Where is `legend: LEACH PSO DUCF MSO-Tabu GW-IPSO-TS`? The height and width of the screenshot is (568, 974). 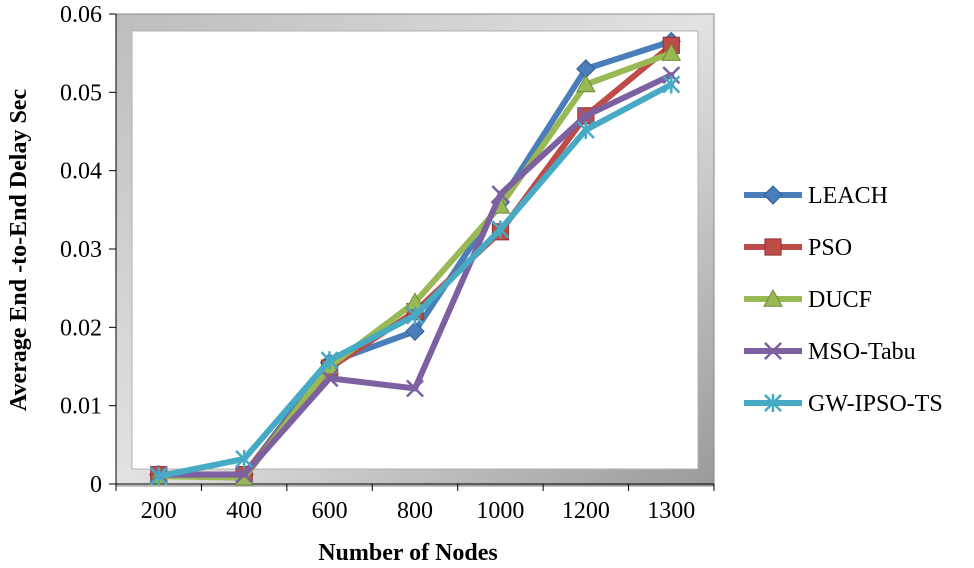 legend: LEACH PSO DUCF MSO-Tabu GW-IPSO-TS is located at coordinates (843, 300).